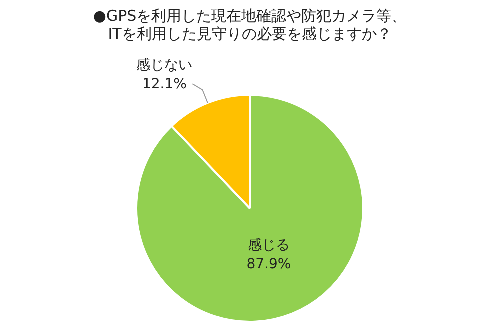 The width and height of the screenshot is (500, 331). Describe the element at coordinates (164, 66) in the screenshot. I see `slice-label: 感じない` at that location.